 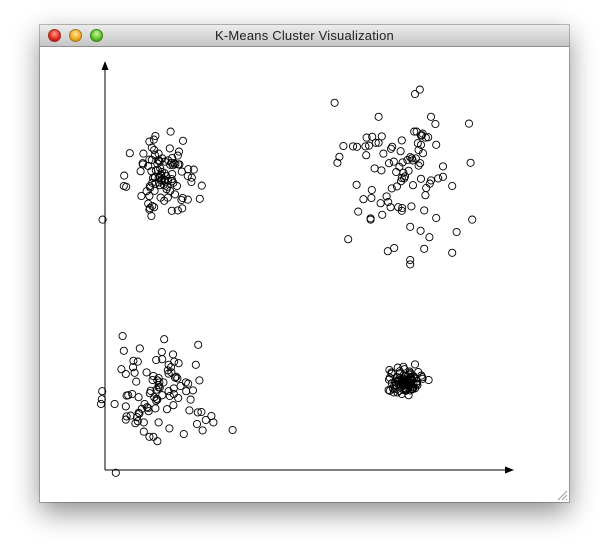 What do you see at coordinates (562, 495) in the screenshot?
I see `resize-grip-icon` at bounding box center [562, 495].